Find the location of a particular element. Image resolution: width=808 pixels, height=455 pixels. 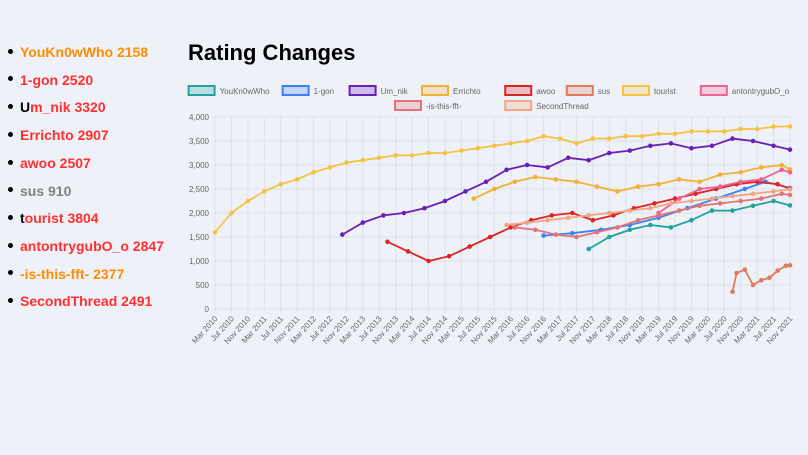

user-link: sus 910 is located at coordinates (45, 191).